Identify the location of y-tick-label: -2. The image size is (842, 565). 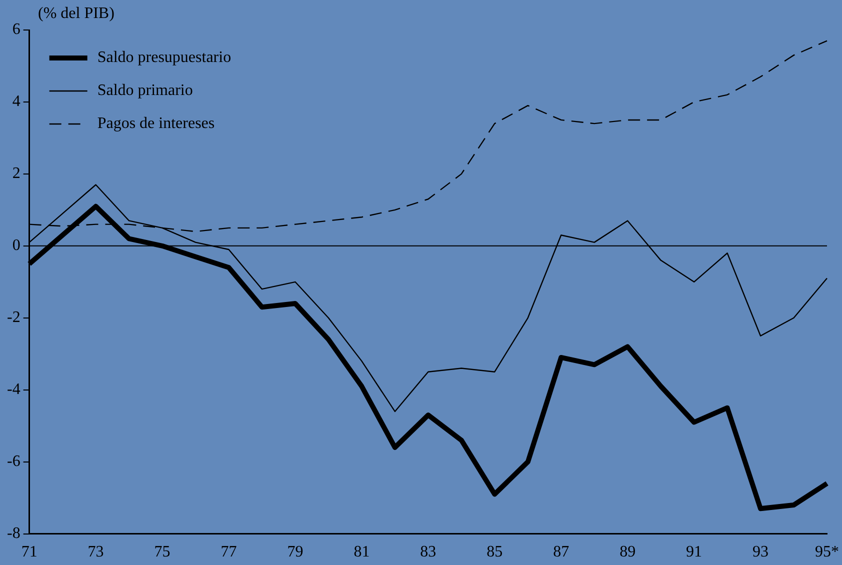
(13, 317).